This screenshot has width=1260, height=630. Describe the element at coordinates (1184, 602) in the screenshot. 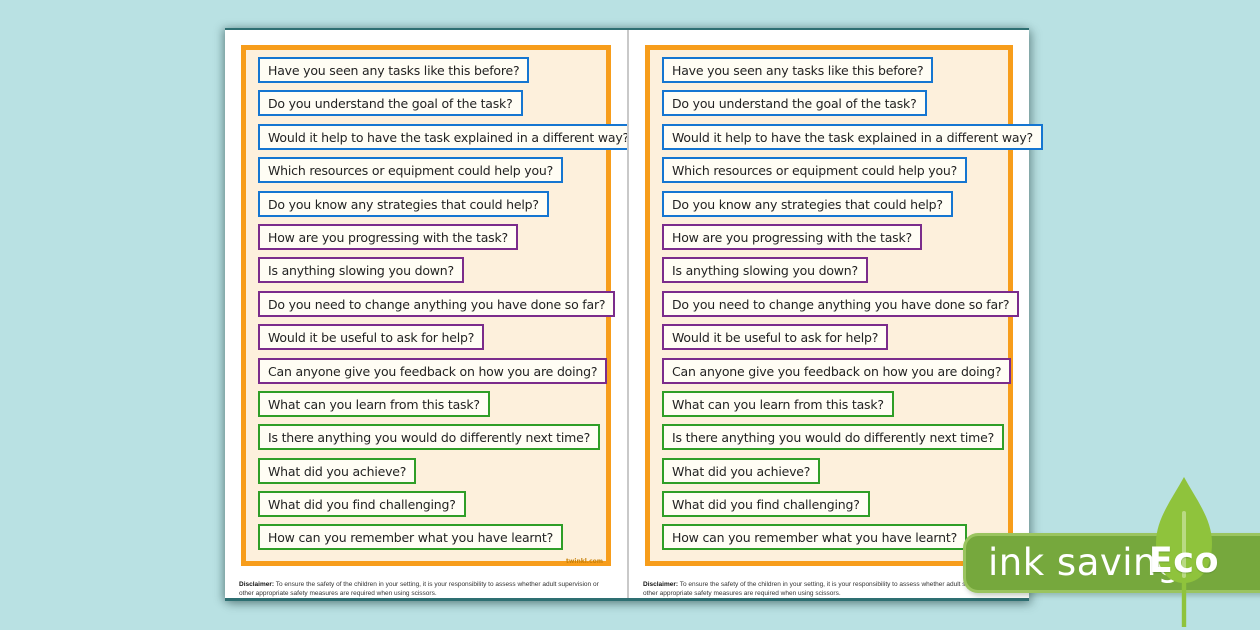

I see `leaf-stem` at that location.